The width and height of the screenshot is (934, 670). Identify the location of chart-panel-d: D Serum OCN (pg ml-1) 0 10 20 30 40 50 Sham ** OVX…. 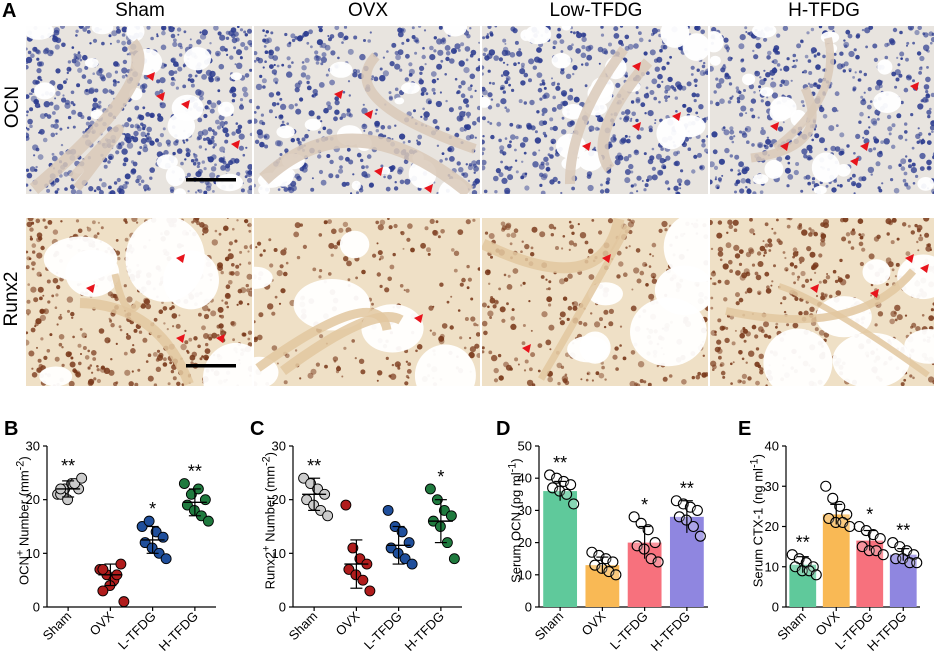
(607, 539).